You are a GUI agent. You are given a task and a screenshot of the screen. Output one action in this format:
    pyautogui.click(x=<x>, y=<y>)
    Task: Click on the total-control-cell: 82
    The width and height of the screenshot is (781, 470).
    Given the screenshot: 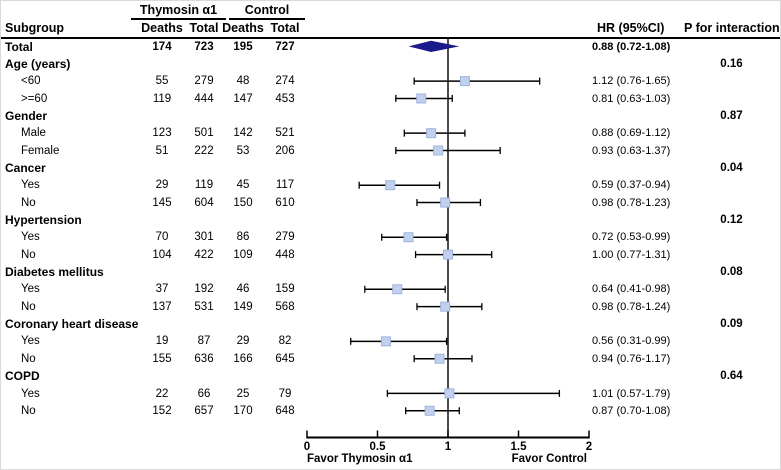 What is the action you would take?
    pyautogui.click(x=285, y=341)
    